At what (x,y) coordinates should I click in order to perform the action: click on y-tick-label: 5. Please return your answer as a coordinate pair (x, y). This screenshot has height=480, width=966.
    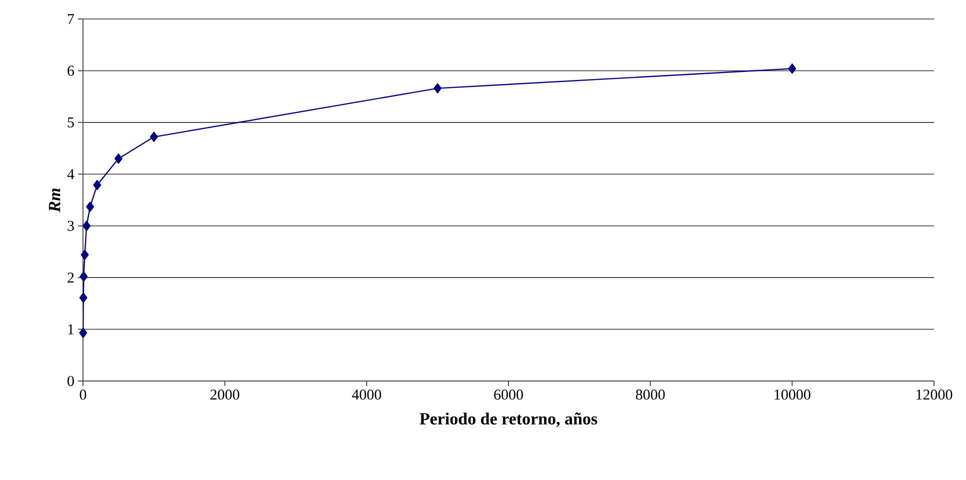
    Looking at the image, I should click on (71, 122).